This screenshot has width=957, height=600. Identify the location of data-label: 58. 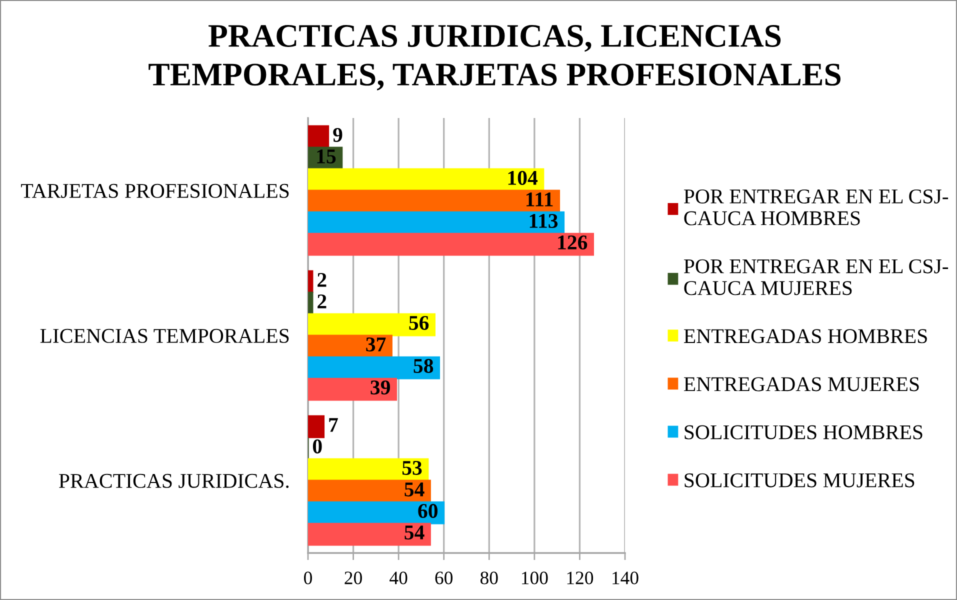
(424, 365).